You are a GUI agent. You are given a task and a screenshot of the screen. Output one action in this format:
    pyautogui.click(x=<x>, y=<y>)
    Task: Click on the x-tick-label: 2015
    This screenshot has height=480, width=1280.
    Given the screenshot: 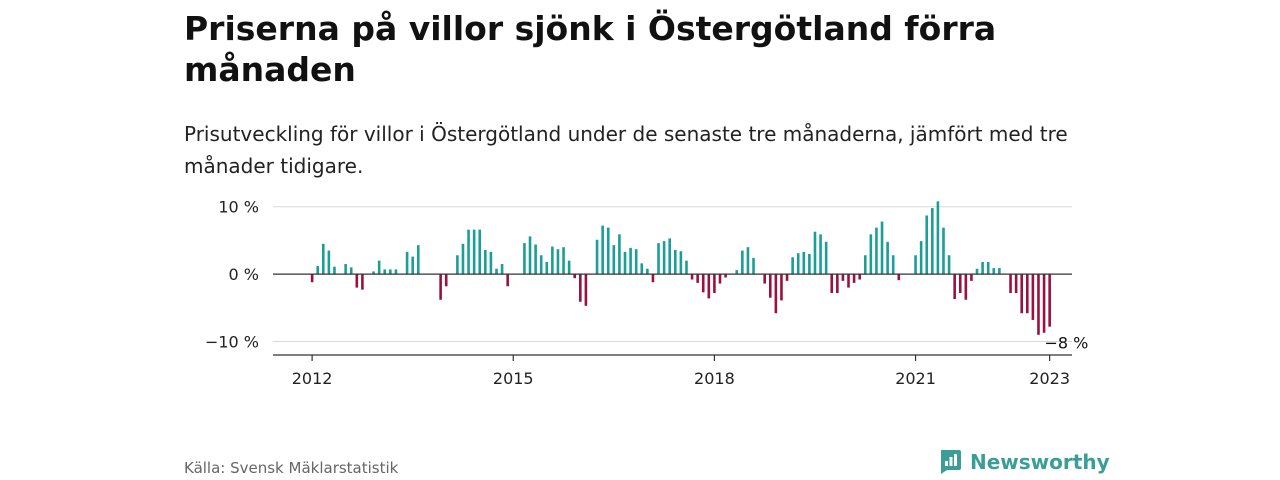 What is the action you would take?
    pyautogui.click(x=513, y=378)
    